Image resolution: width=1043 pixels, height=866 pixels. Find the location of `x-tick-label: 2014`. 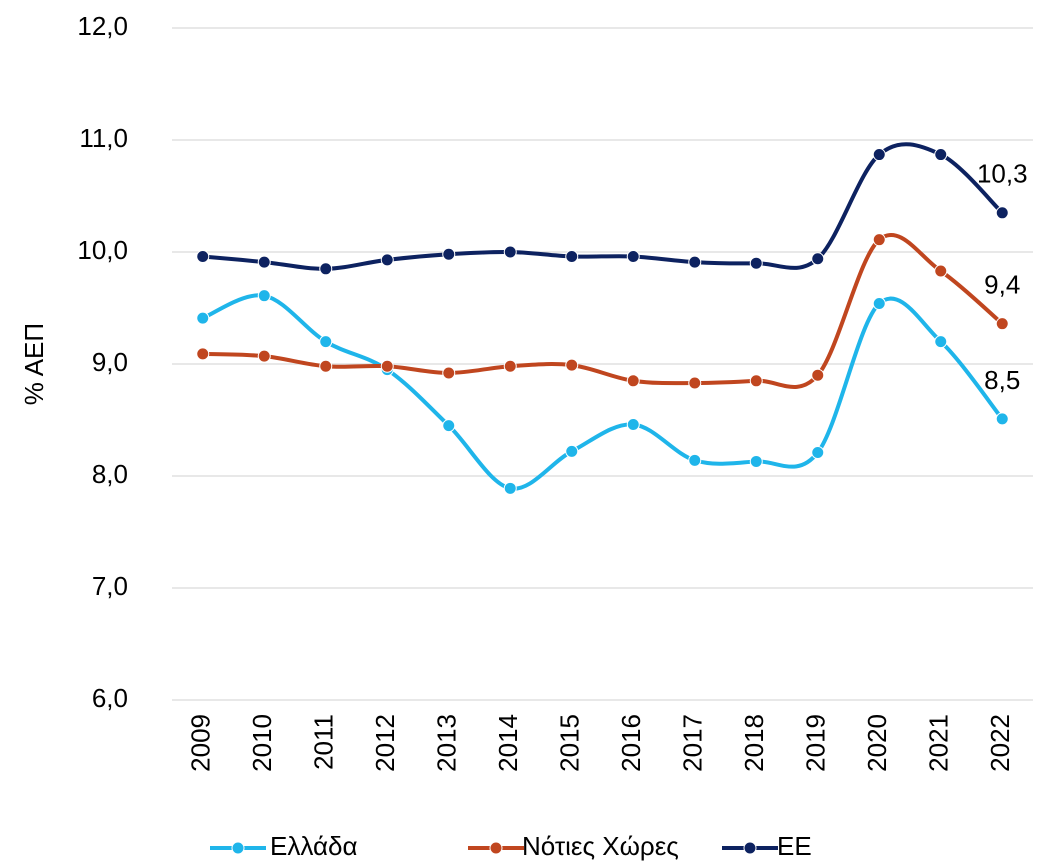

x-tick-label: 2014 is located at coordinates (508, 743).